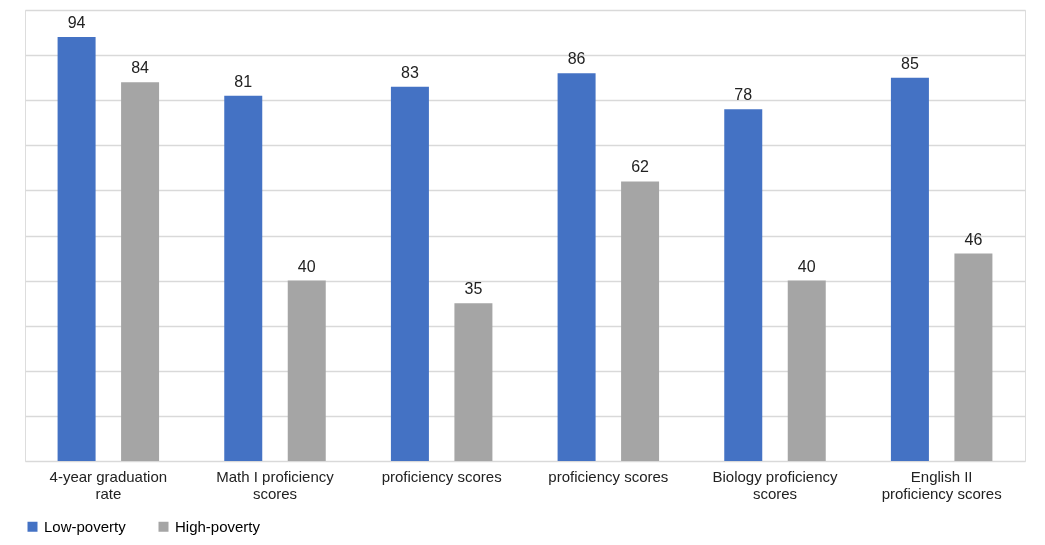  Describe the element at coordinates (275, 484) in the screenshot. I see `x-tick-label: Math I proficiency scores` at that location.